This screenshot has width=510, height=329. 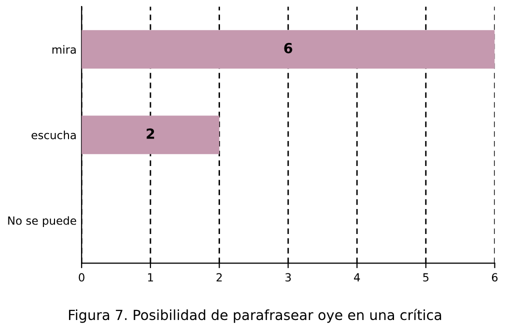 What do you see at coordinates (64, 49) in the screenshot?
I see `y-tick-label: mira` at bounding box center [64, 49].